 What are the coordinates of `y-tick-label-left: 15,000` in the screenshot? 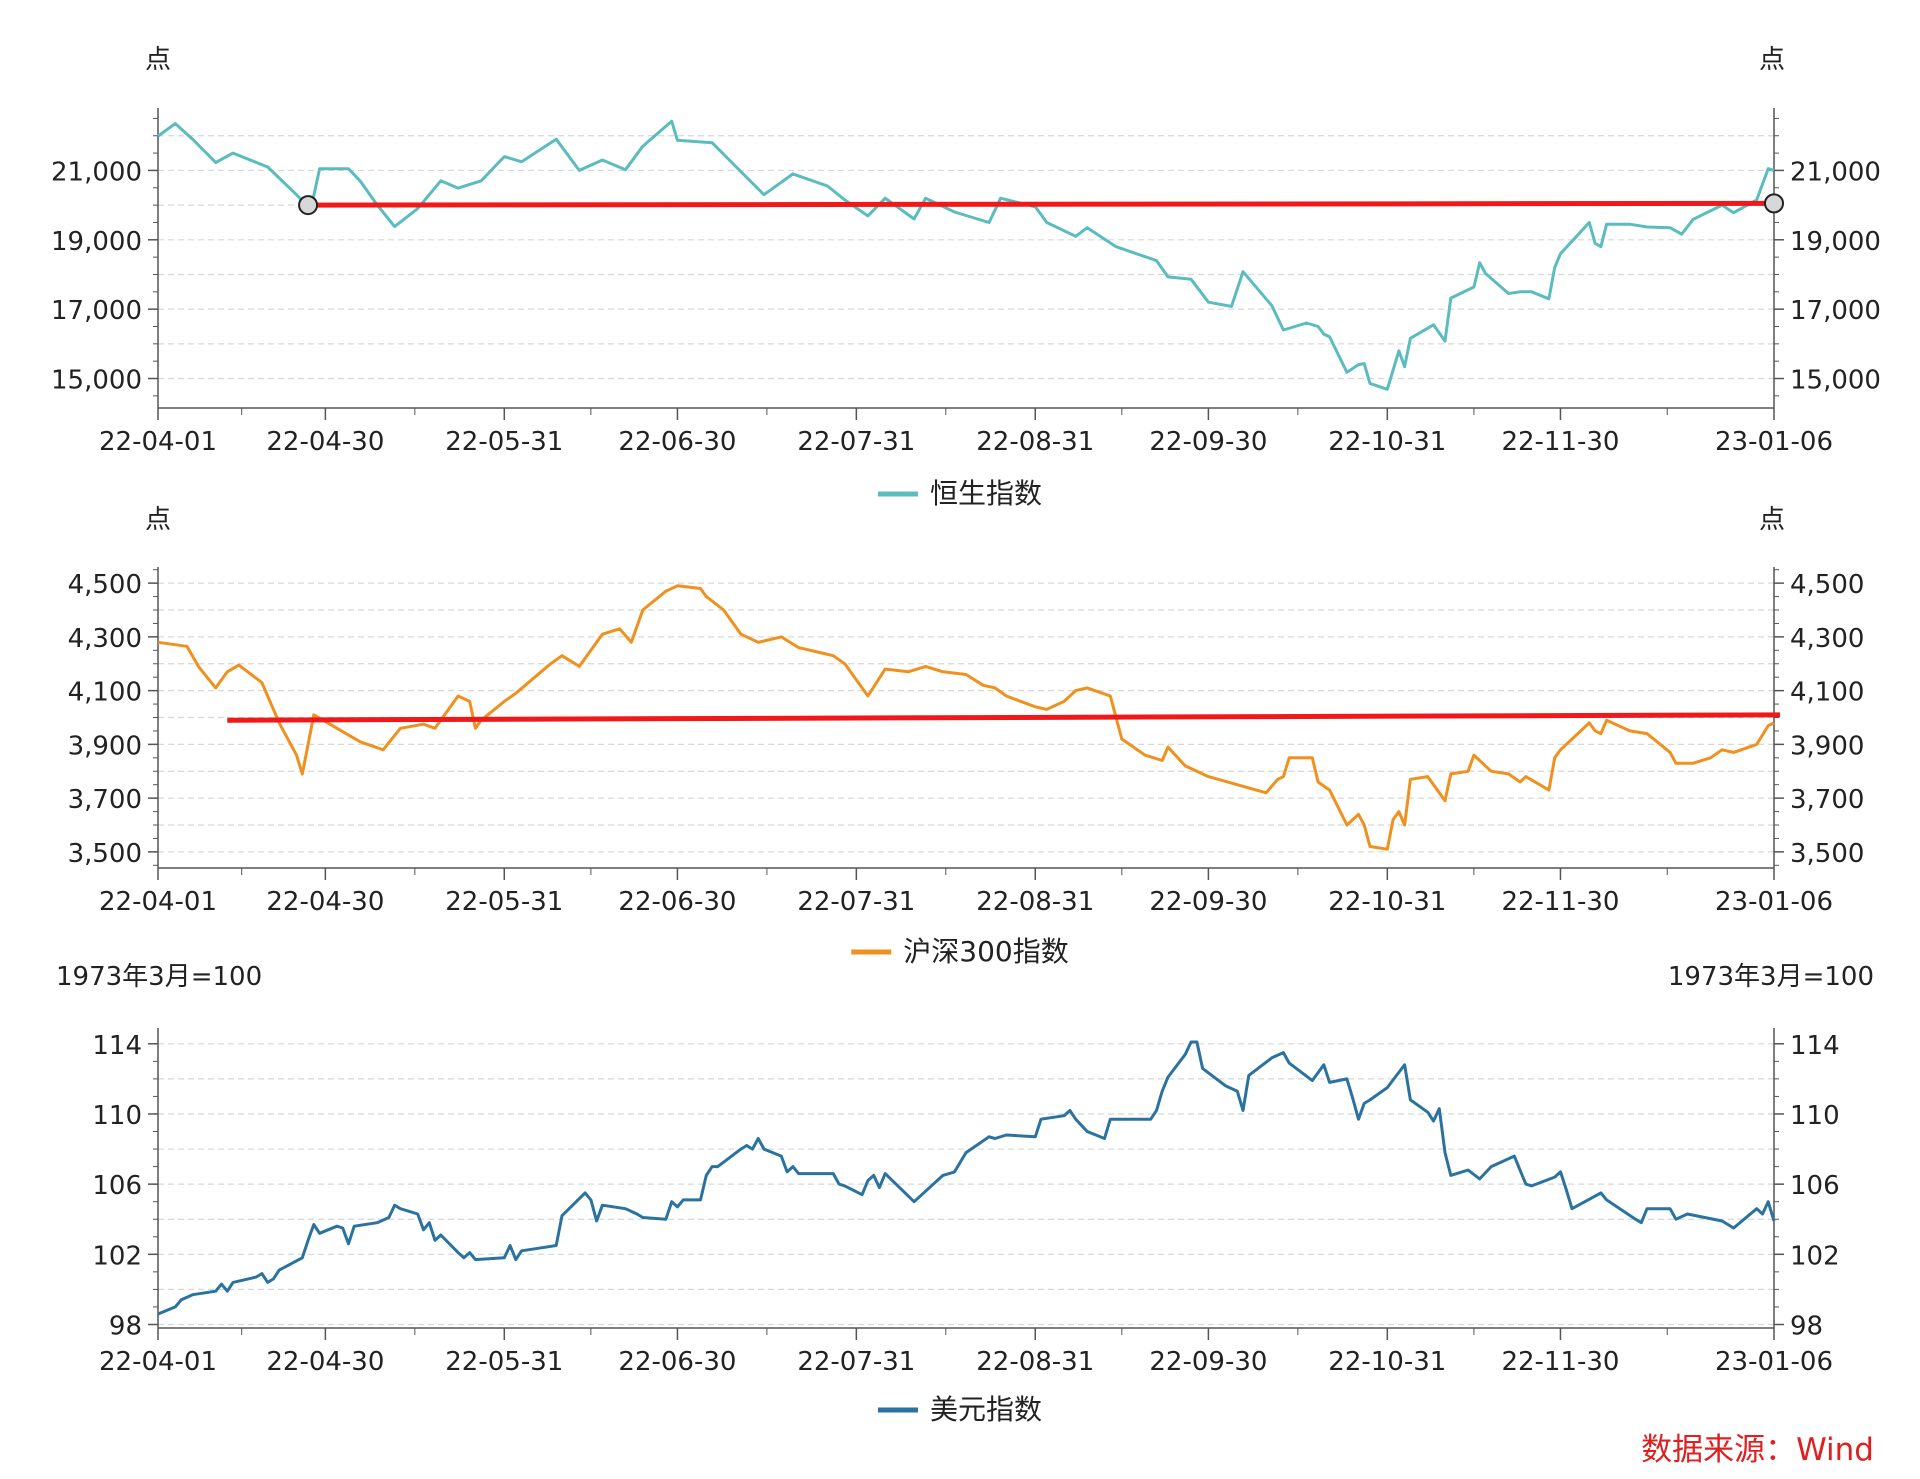 It's located at (96, 381).